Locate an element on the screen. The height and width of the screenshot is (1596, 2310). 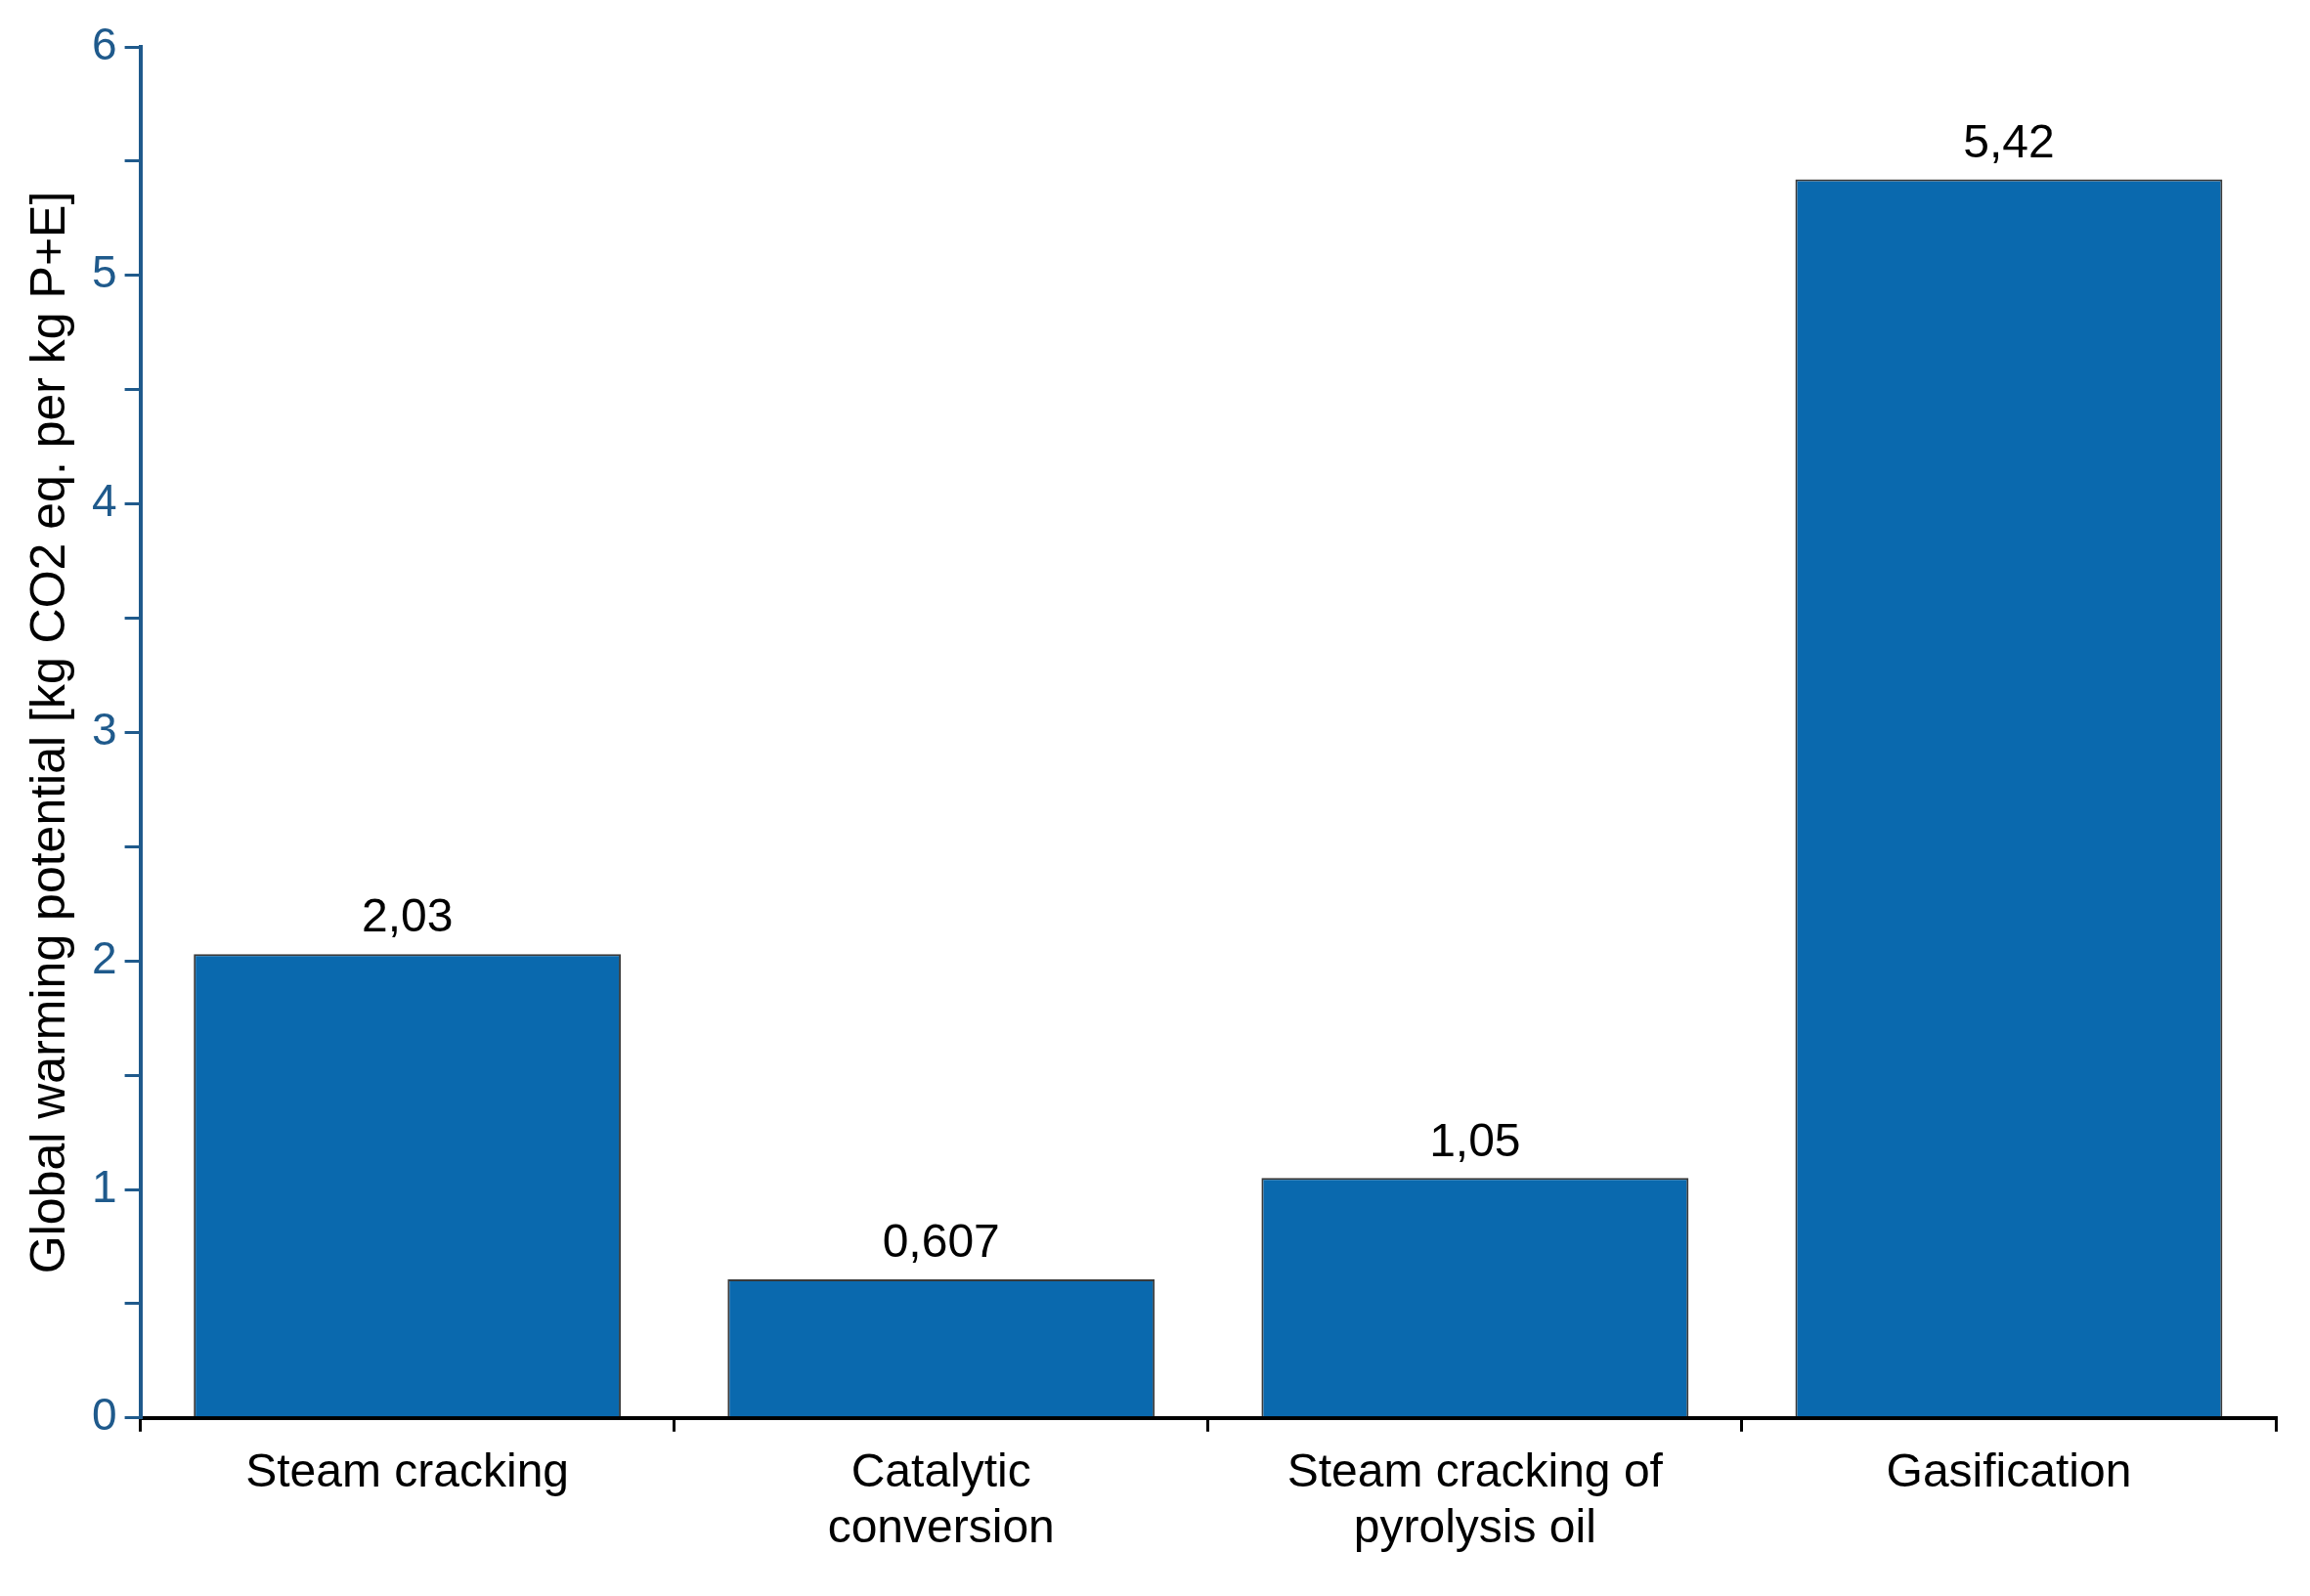
x-tick-label: Steam cracking of pyrolysis oil is located at coordinates (1475, 1498).